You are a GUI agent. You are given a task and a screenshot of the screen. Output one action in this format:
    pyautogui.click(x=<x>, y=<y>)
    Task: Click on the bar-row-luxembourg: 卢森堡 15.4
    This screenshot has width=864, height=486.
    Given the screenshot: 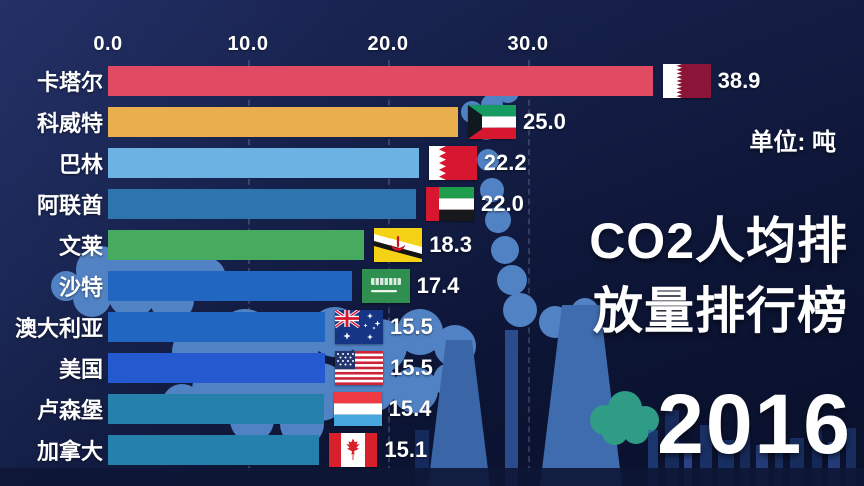 What is the action you would take?
    pyautogui.click(x=432, y=409)
    